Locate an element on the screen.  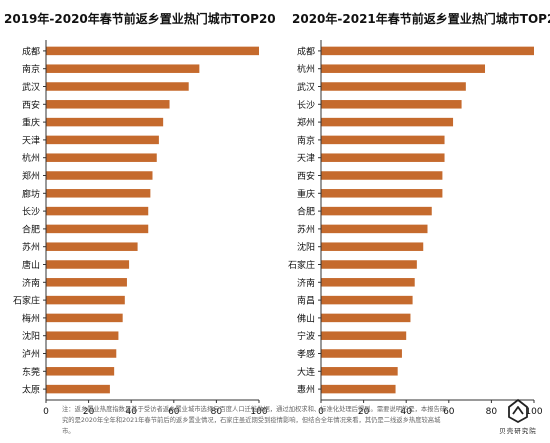
right-category-label: 南京 is located at coordinates (306, 140).